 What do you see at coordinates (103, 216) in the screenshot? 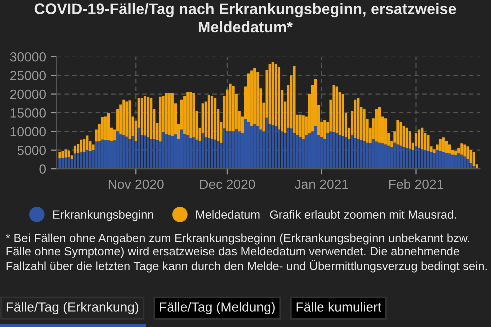
I see `legend-label: Erkrankungsbeginn` at bounding box center [103, 216].